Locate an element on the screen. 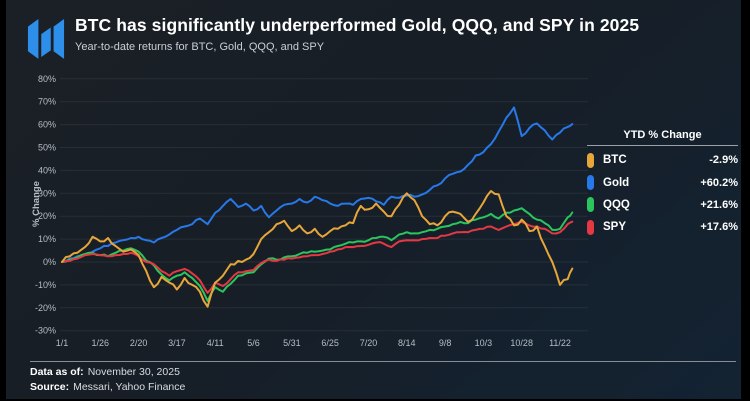 This screenshot has width=750, height=401. legend-rows: BTC -2.9% Gold +60.2% QQQ +21.6% SPY +17.6% is located at coordinates (662, 194).